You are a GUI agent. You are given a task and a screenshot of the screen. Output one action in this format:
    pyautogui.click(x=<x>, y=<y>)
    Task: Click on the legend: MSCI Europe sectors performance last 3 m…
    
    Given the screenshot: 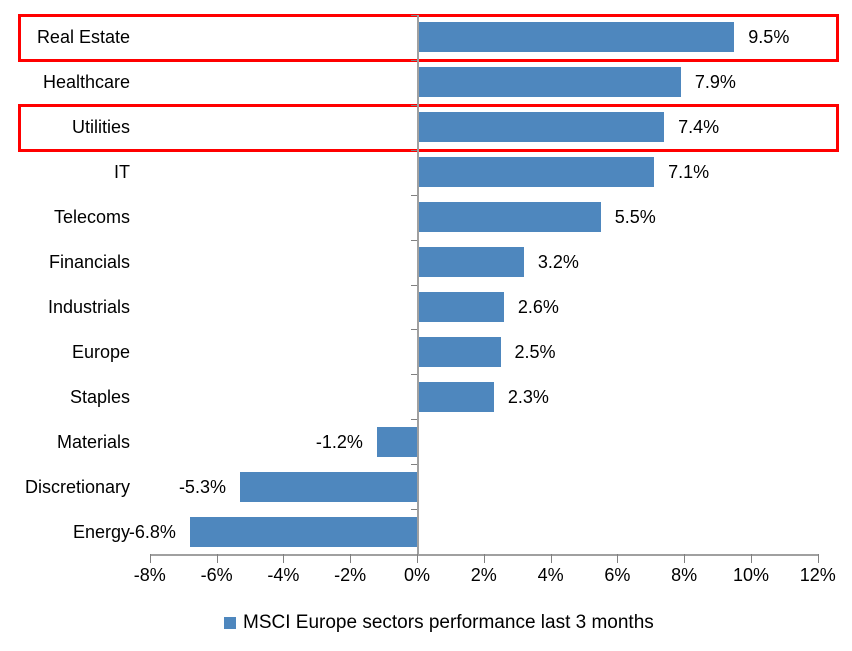 What is the action you would take?
    pyautogui.click(x=439, y=623)
    